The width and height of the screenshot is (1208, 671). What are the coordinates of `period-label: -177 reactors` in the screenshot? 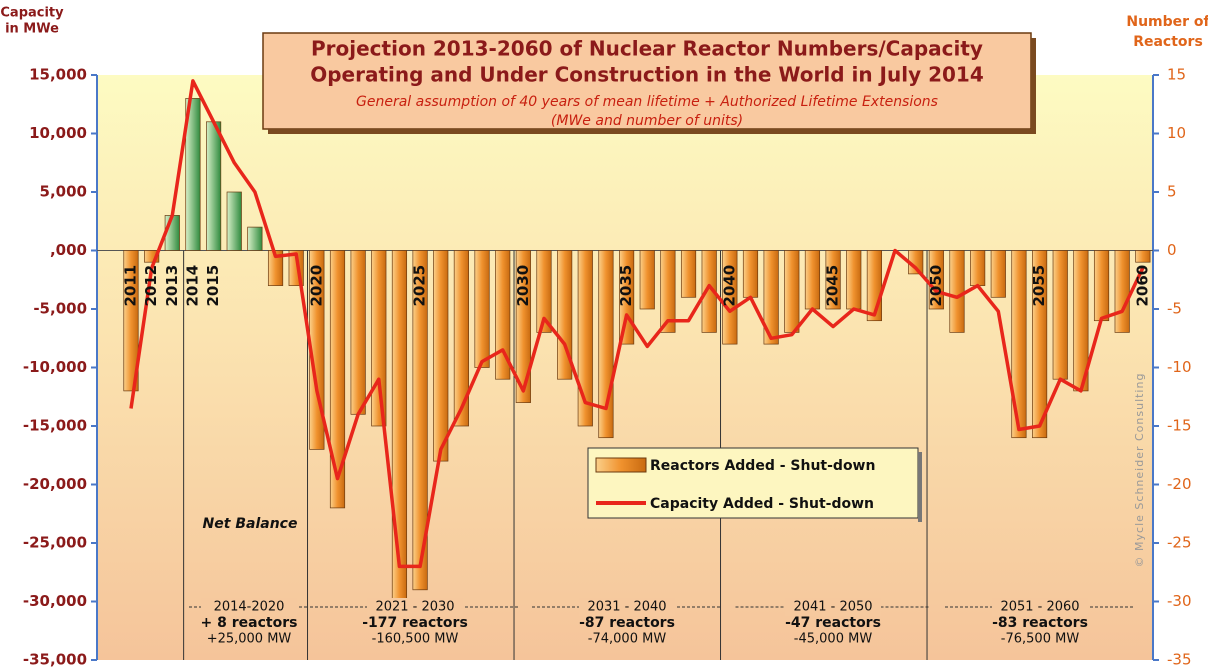 It's located at (415, 623).